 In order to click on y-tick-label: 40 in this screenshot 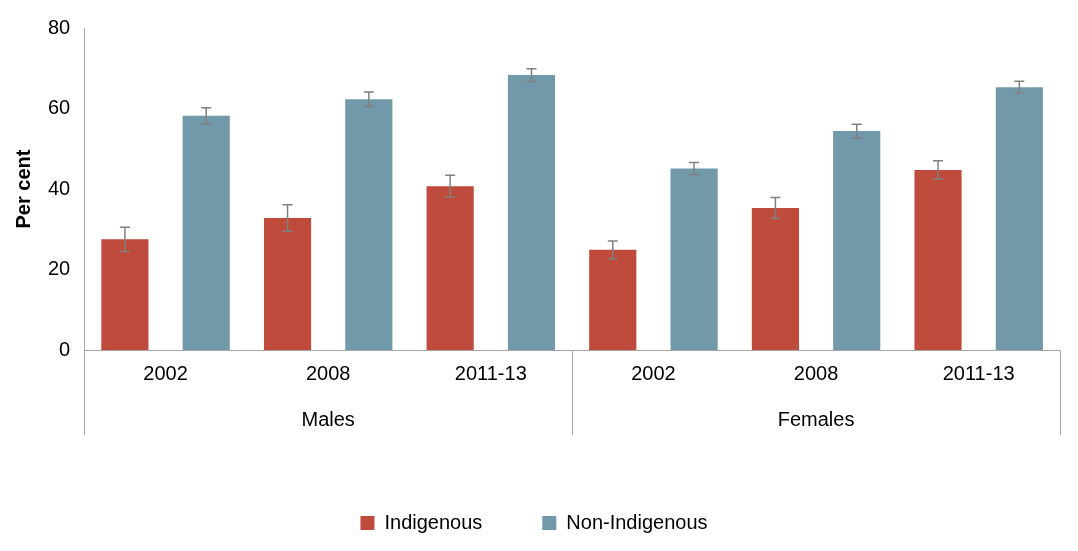, I will do `click(59, 187)`.